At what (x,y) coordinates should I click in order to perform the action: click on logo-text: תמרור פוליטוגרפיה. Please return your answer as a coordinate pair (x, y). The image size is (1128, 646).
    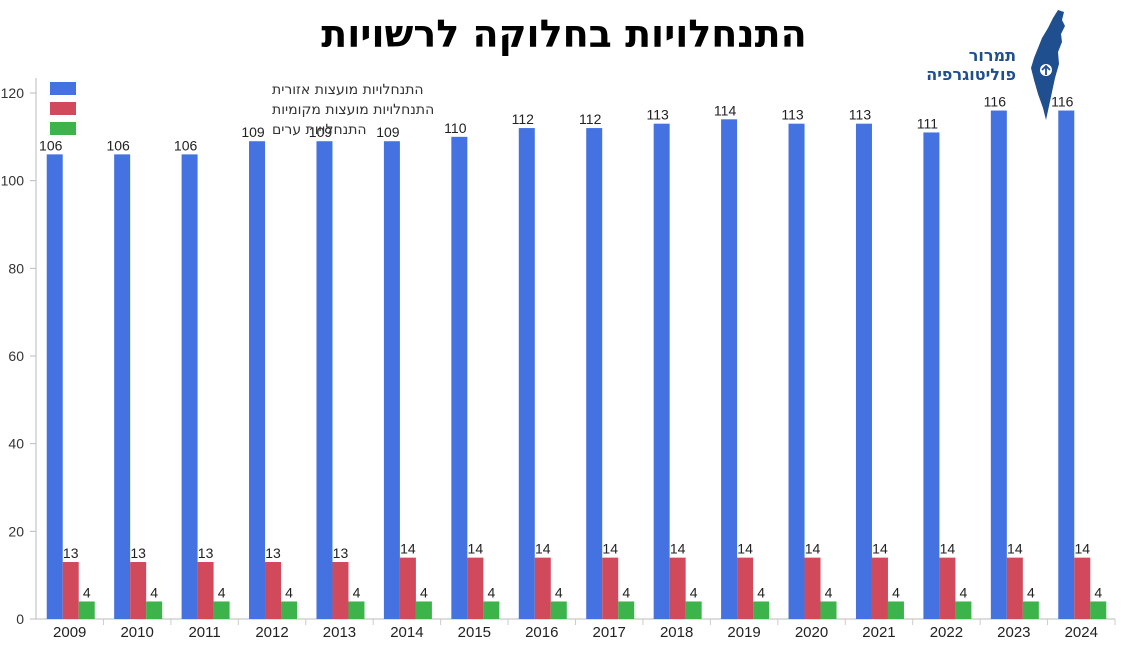
    Looking at the image, I should click on (971, 65).